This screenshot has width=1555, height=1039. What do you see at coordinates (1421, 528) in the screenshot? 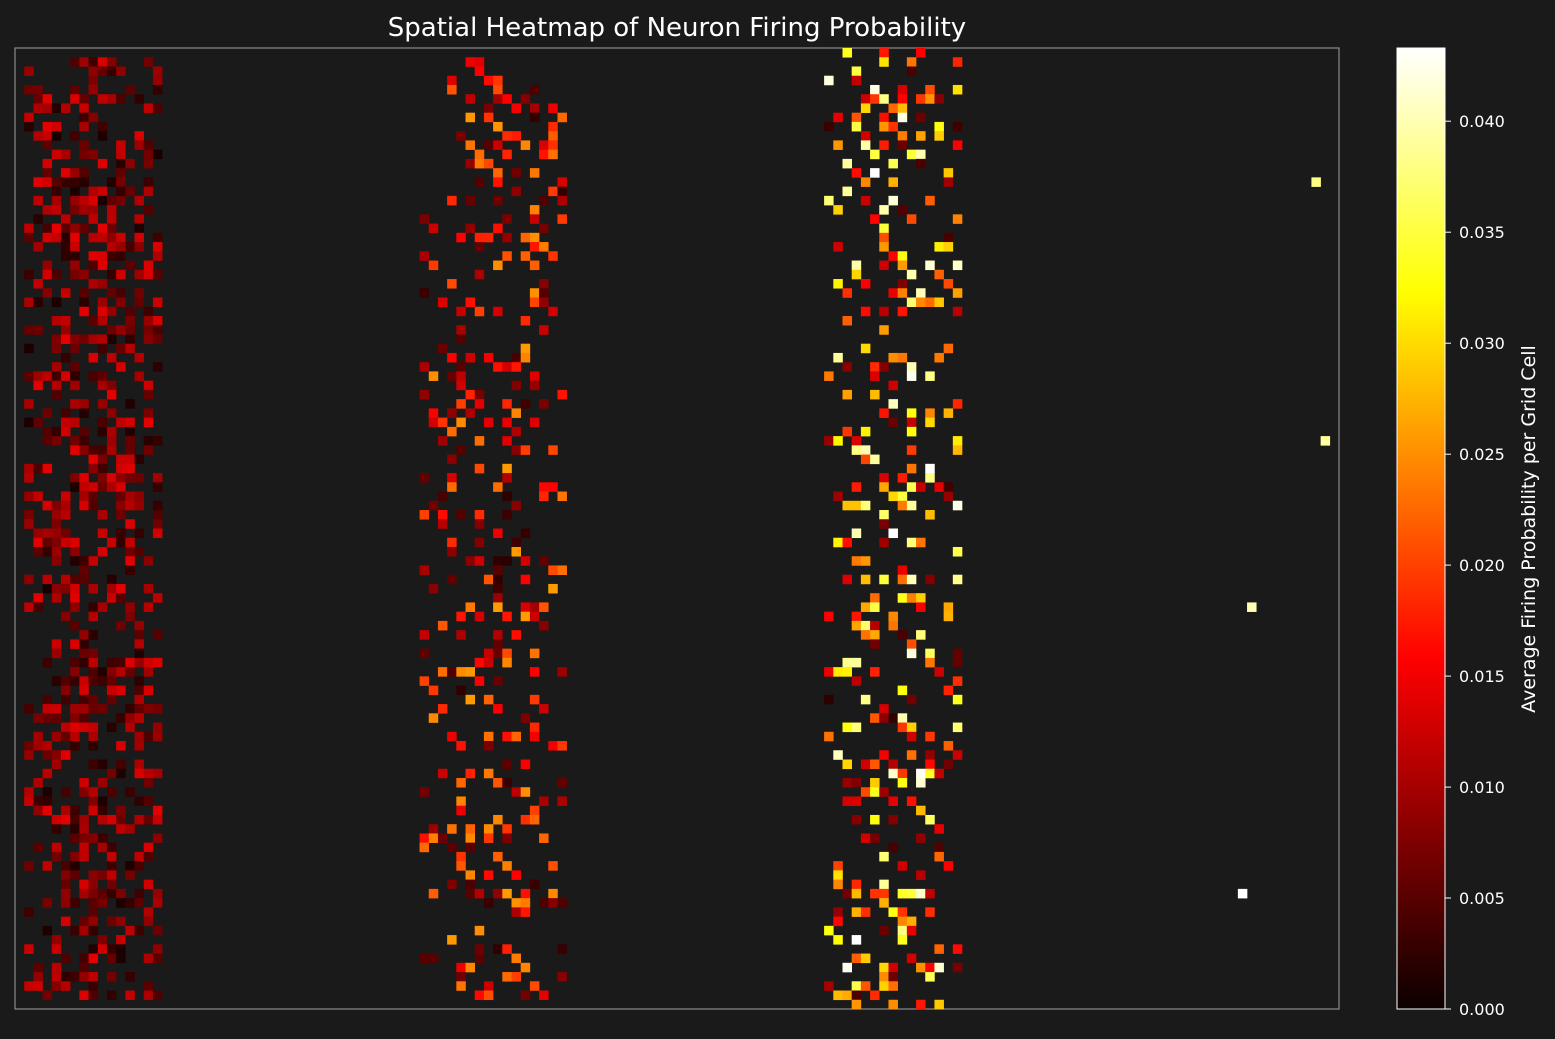
I see `colorbar` at bounding box center [1421, 528].